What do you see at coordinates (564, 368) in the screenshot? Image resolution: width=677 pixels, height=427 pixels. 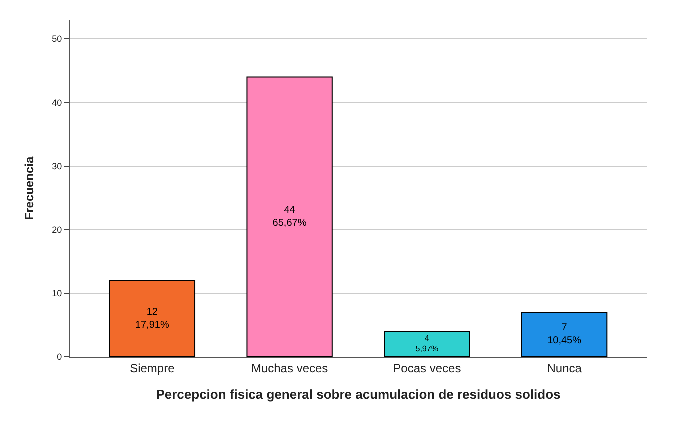 I see `x-tick-label: Nunca` at bounding box center [564, 368].